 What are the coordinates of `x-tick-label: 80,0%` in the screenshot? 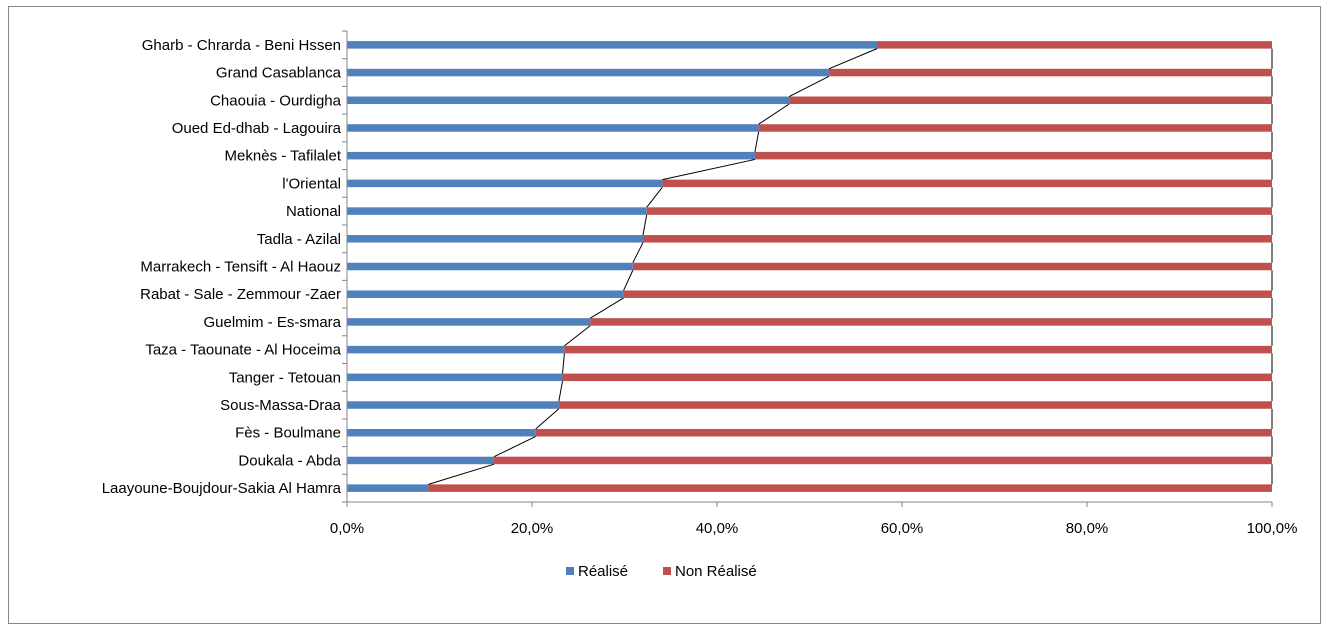 It's located at (1087, 528).